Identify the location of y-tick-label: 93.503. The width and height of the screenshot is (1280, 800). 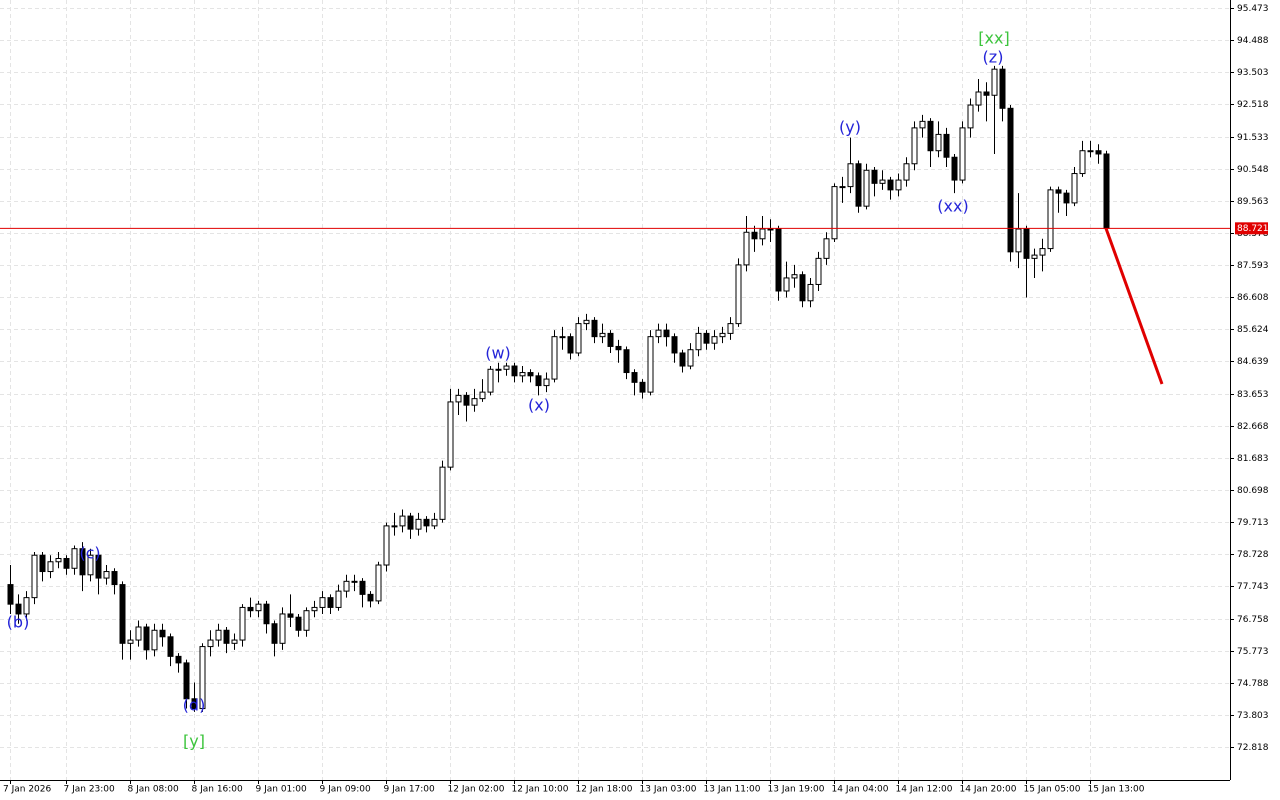
(1253, 73).